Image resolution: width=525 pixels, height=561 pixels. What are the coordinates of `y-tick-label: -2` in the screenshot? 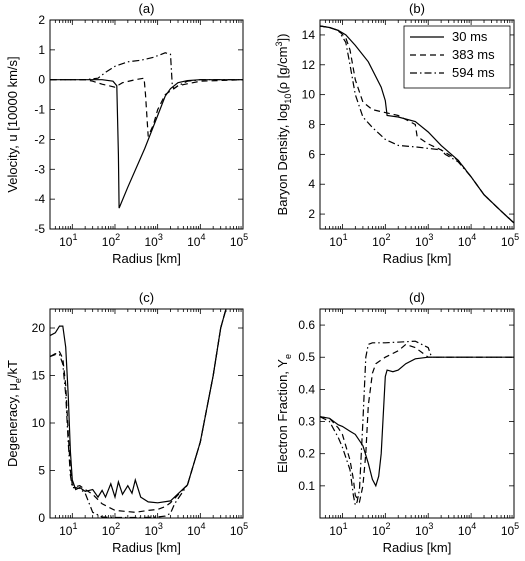 It's located at (39, 139).